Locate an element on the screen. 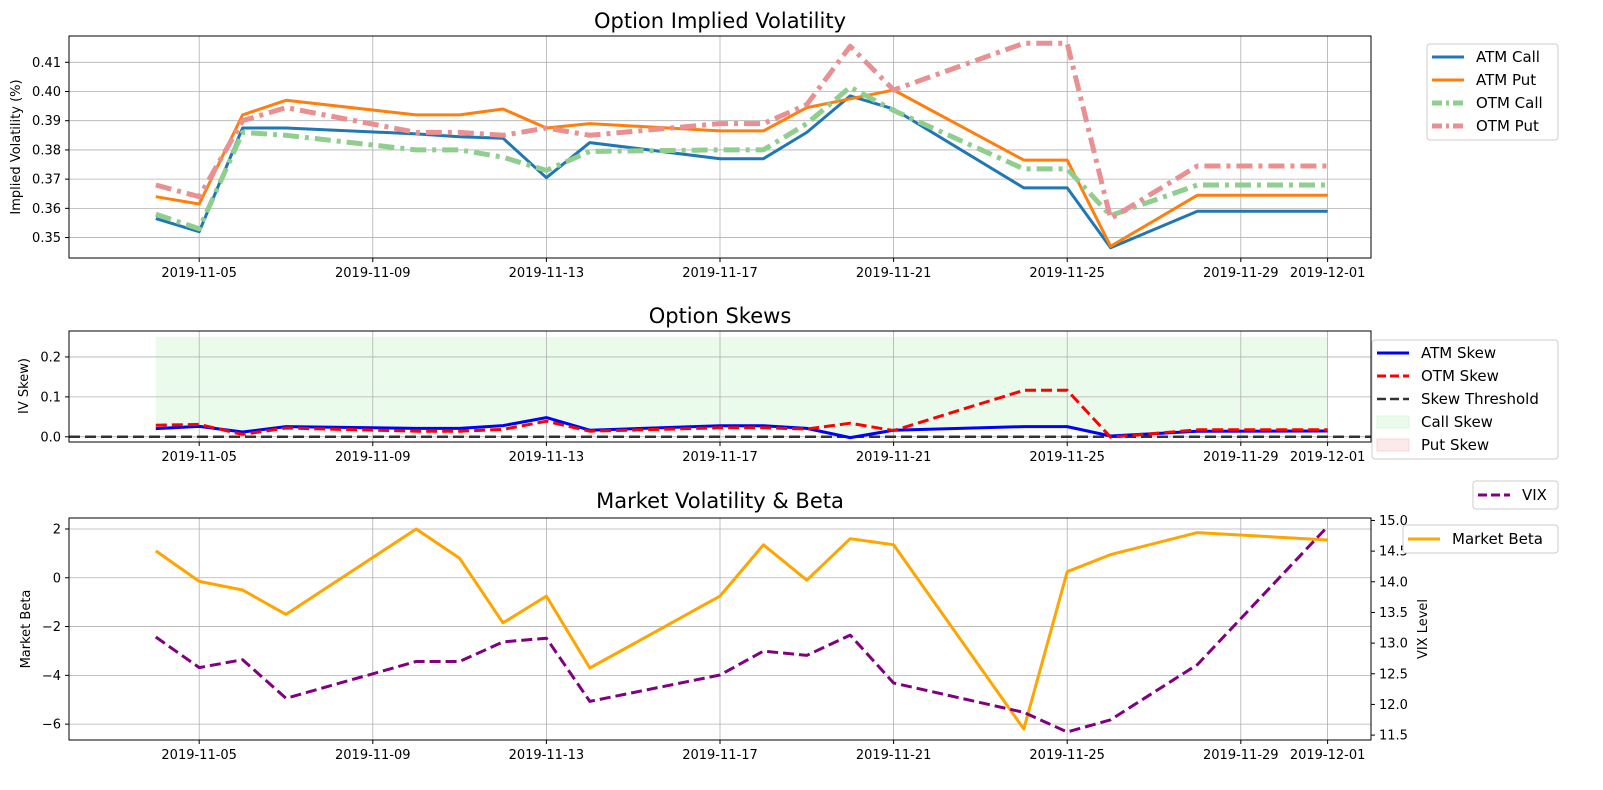  y-axis-label: Market Beta is located at coordinates (26, 629).